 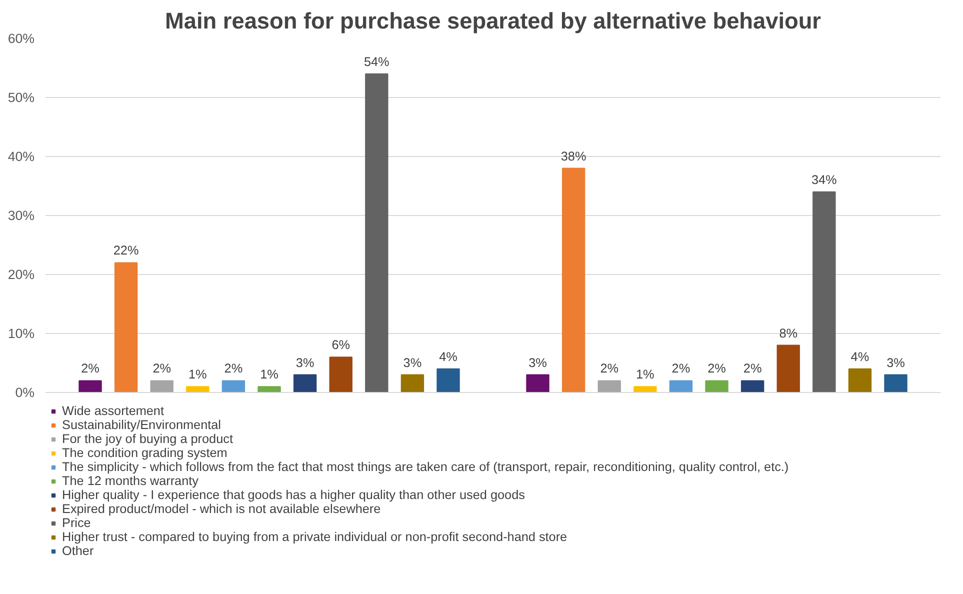 I want to click on legend-label: Higher quality - I experience that goods has a higher quality than other used goods, so click(x=293, y=495).